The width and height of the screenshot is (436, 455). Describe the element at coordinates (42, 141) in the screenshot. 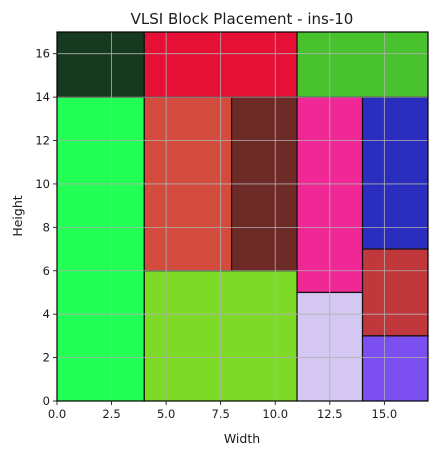

I see `y-tick-label-6: 12` at that location.